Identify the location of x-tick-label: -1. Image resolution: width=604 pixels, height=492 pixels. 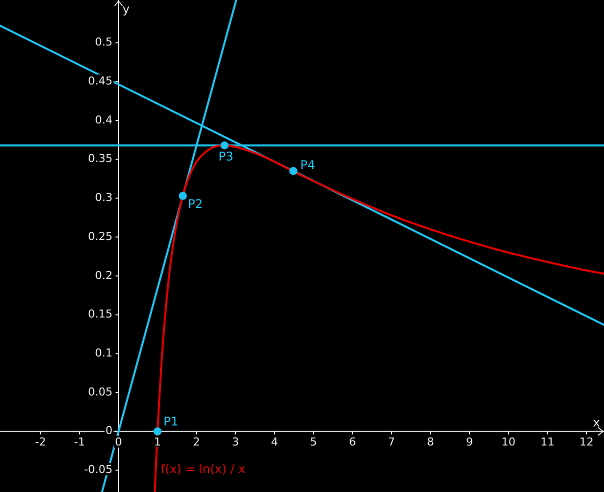
(80, 442).